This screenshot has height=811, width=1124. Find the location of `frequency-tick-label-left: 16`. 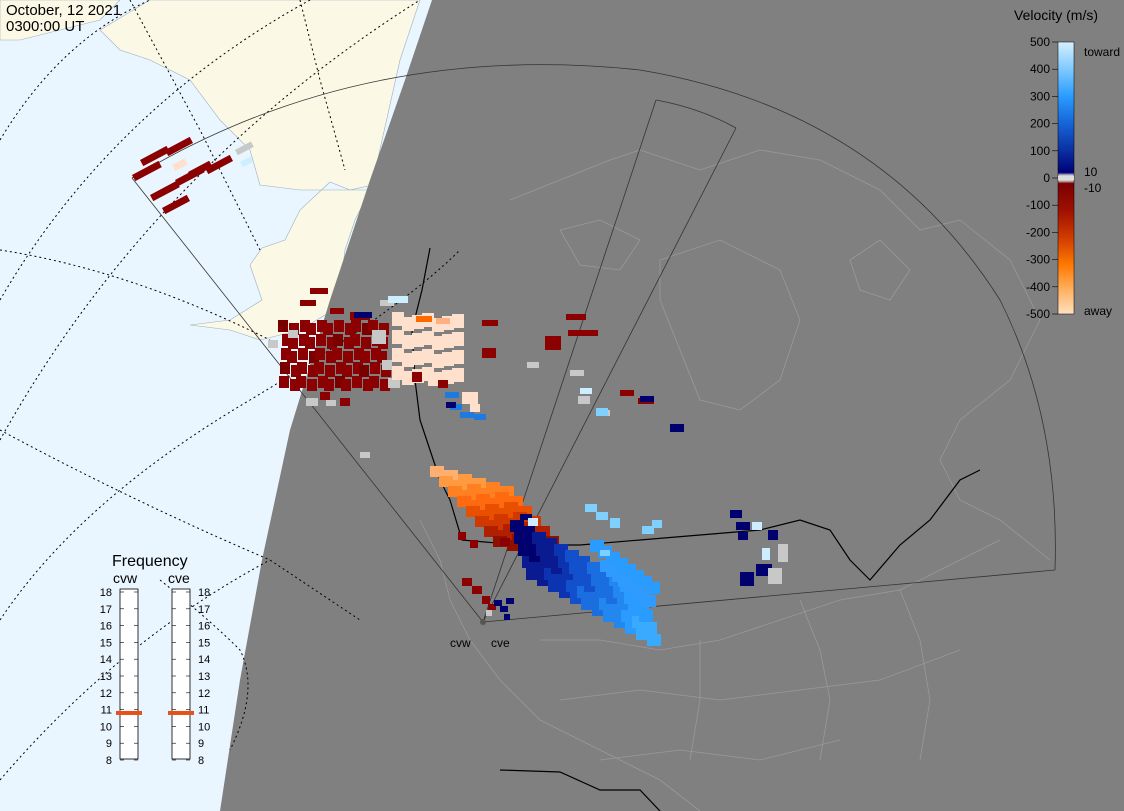

frequency-tick-label-left: 16 is located at coordinates (106, 627).